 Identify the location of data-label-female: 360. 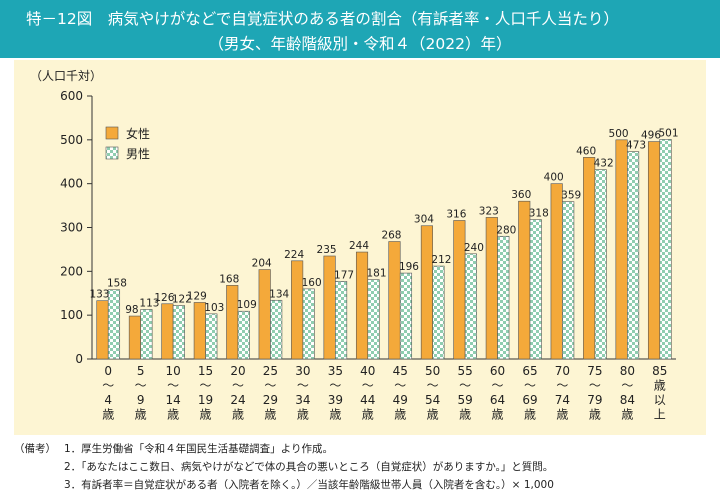
(521, 195).